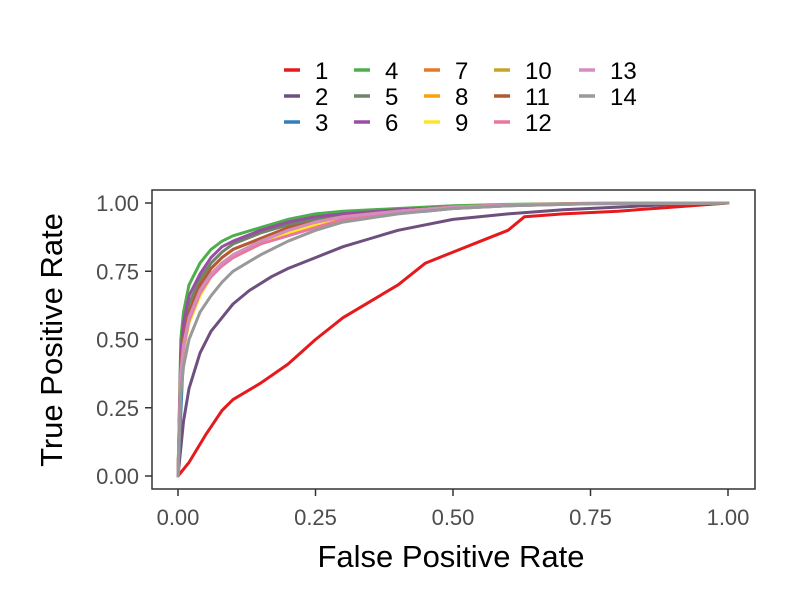  Describe the element at coordinates (608, 97) in the screenshot. I see `legend-item-14: 14` at that location.